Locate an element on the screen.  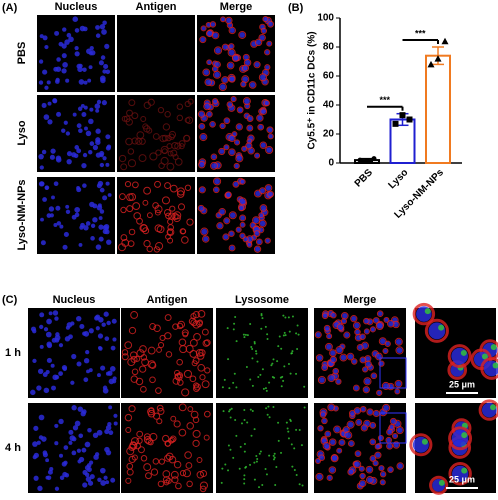
row-label: Lyso is located at coordinates (22, 133).